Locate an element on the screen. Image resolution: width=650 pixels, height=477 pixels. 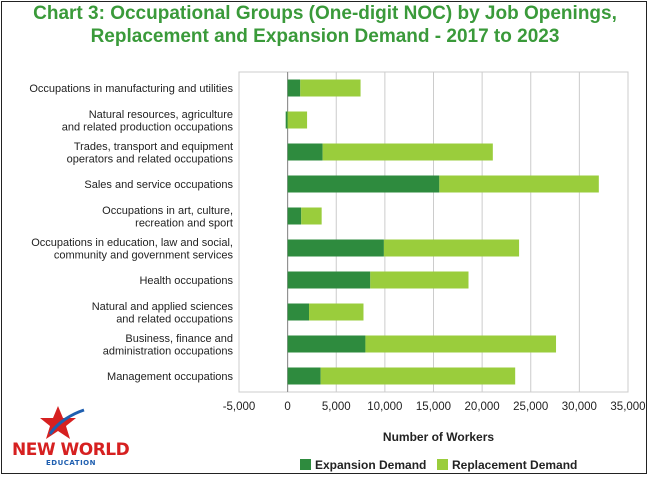
x-tick-label: 0 is located at coordinates (287, 407).